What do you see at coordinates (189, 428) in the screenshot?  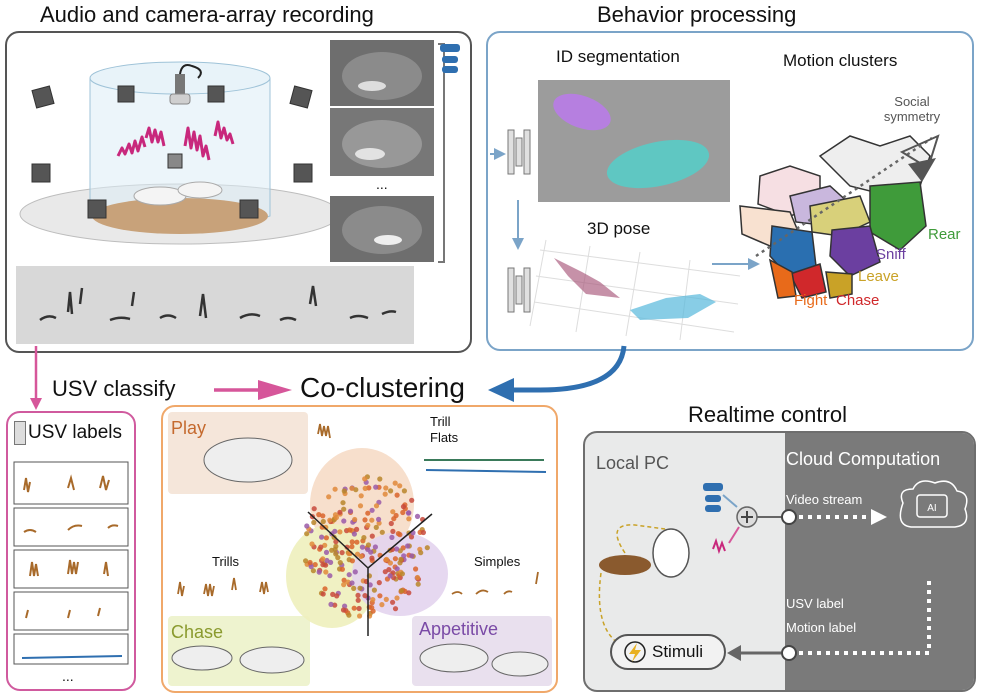 I see `play-label: Play` at bounding box center [189, 428].